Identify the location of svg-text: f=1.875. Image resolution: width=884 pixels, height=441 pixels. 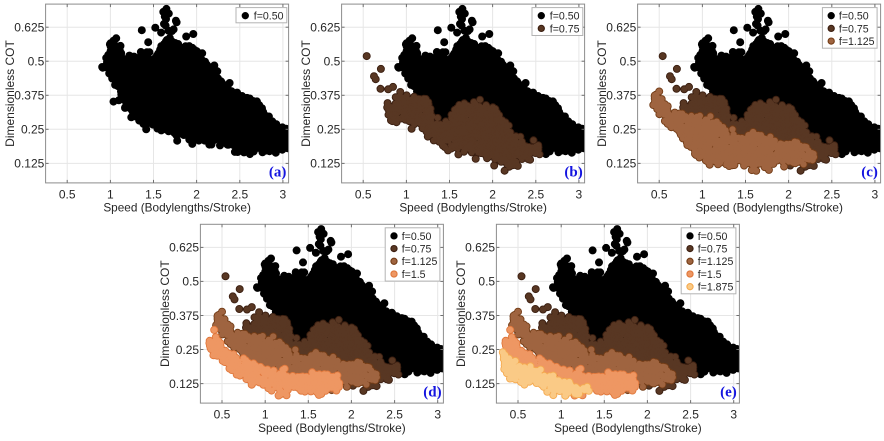
(716, 288).